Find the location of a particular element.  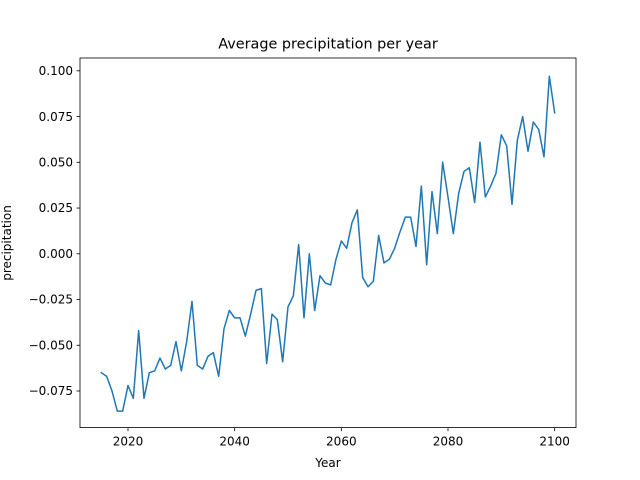

y-tick-label: 0.000 is located at coordinates (56, 254).